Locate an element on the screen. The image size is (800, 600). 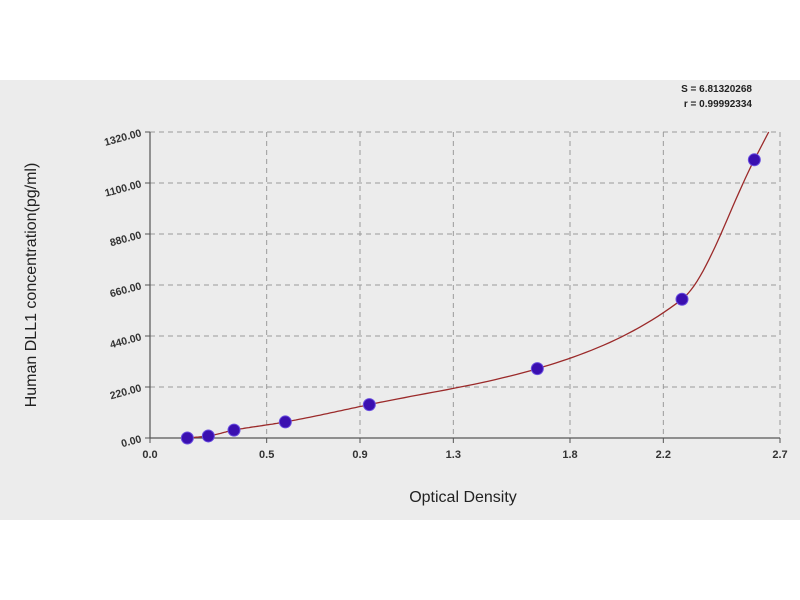
x-tick-label: 0.9 is located at coordinates (359, 455).